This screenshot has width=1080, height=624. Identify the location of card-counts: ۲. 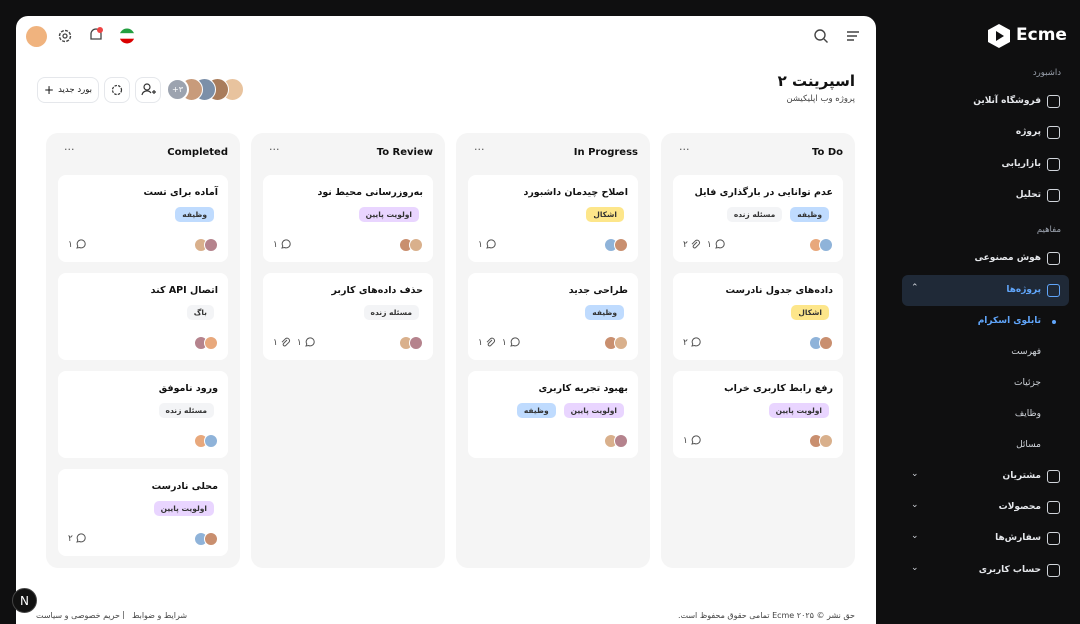
(77, 538).